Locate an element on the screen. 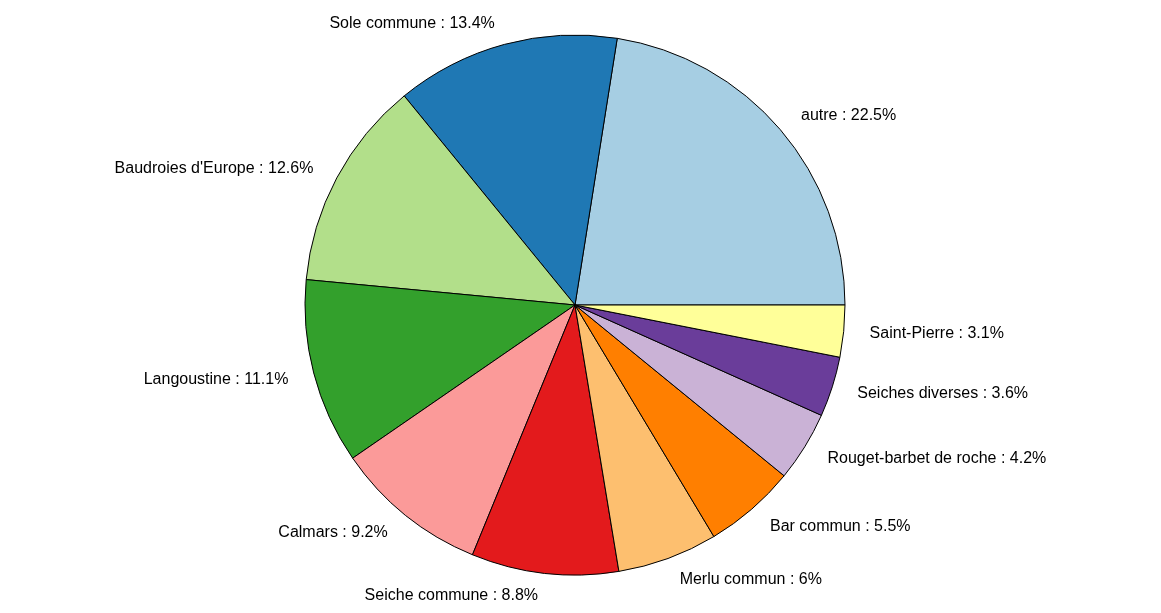 Image resolution: width=1161 pixels, height=613 pixels. slice-label: Seiches diverses : 3.6% is located at coordinates (943, 393).